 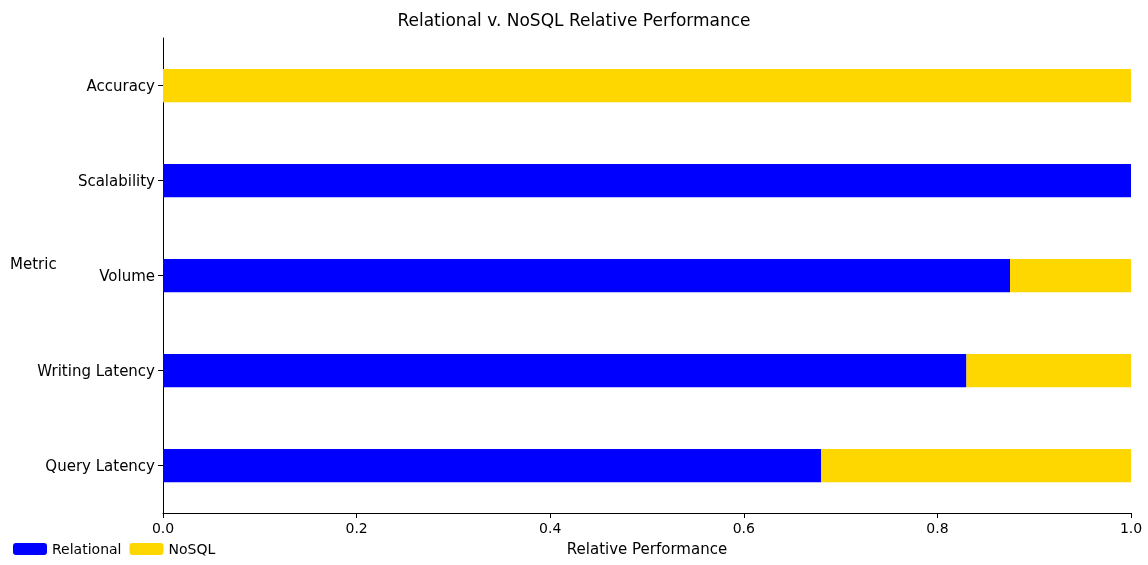 What do you see at coordinates (356, 528) in the screenshot?
I see `x-tick-label: 0.2` at bounding box center [356, 528].